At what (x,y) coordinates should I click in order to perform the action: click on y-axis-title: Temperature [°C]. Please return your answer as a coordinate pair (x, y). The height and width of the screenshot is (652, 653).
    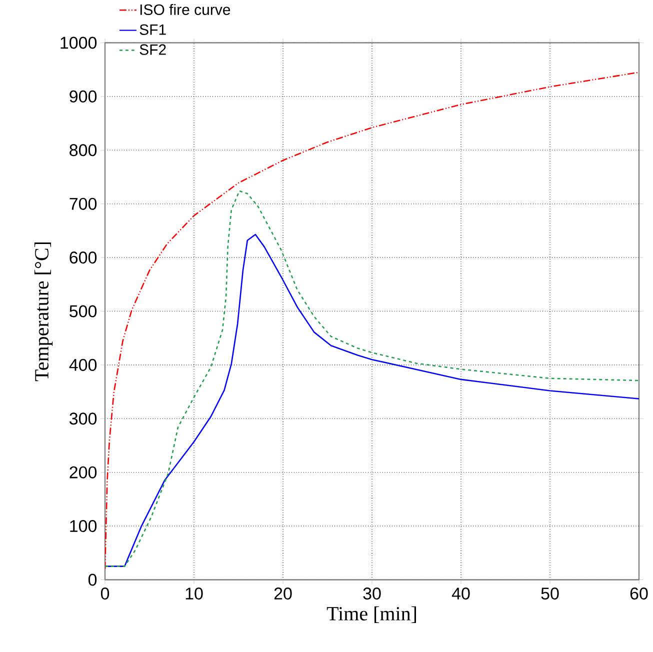
    Looking at the image, I should click on (43, 312).